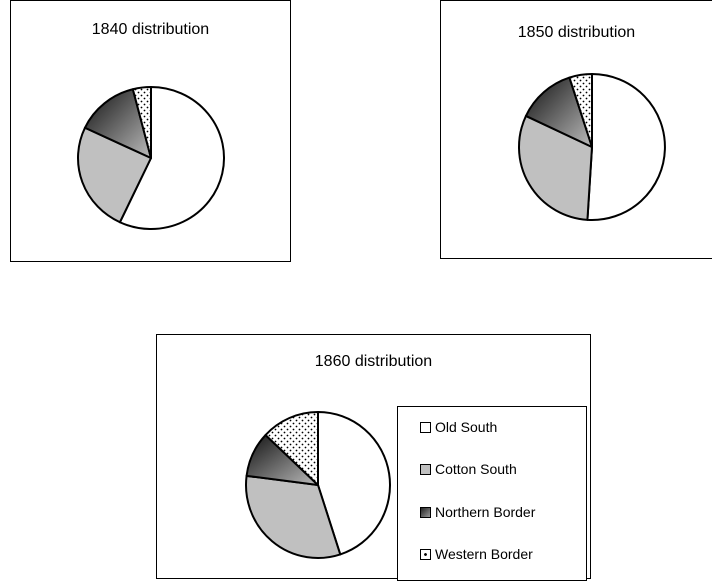 This screenshot has width=712, height=581. What do you see at coordinates (425, 512) in the screenshot?
I see `swatch-northern-border` at bounding box center [425, 512].